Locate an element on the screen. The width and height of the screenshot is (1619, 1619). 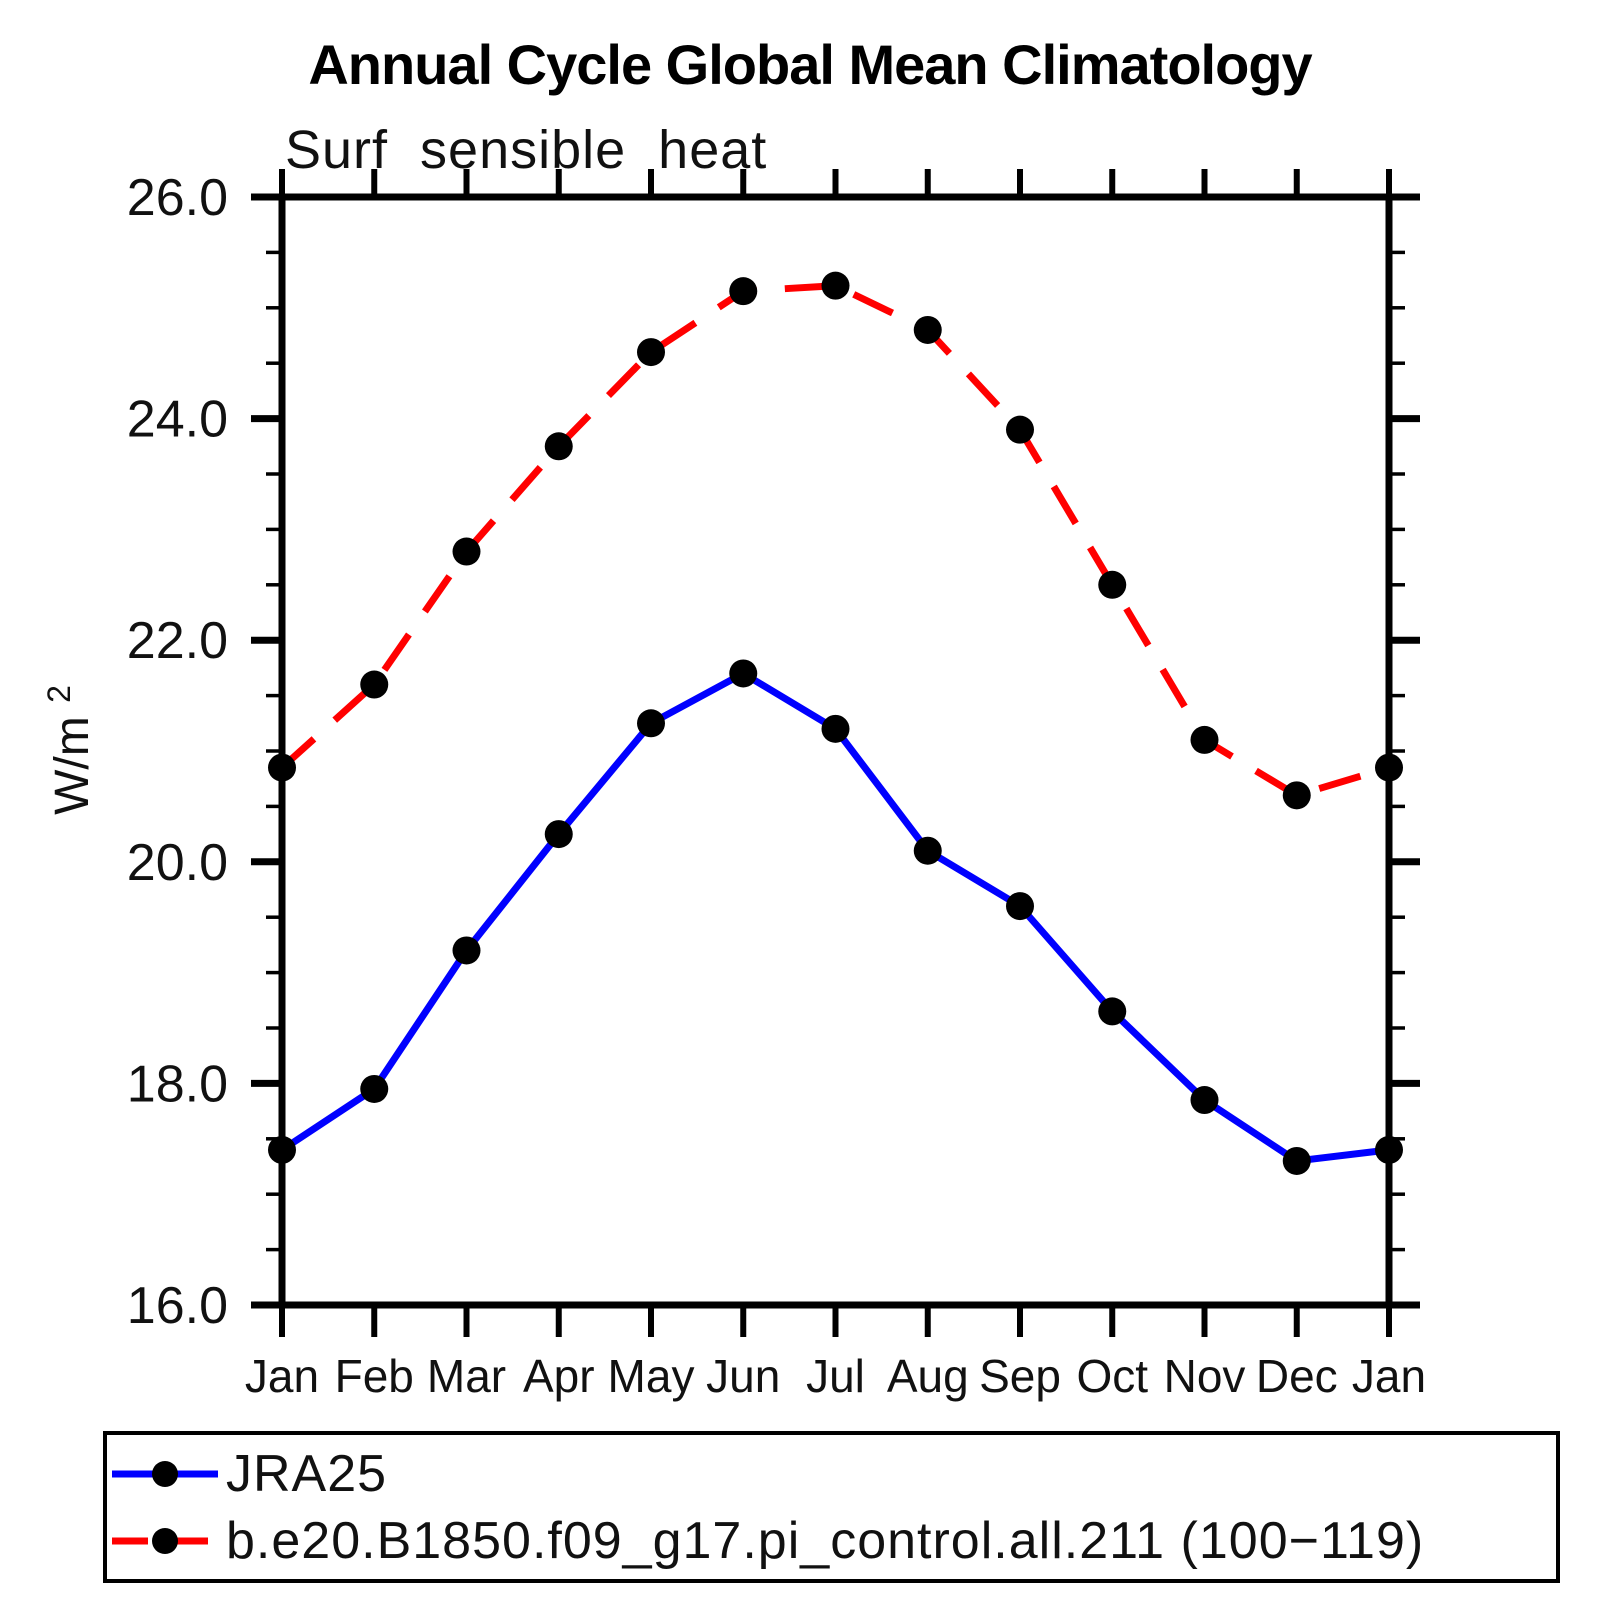
y-tick-label: 22.0 is located at coordinates (177, 641).